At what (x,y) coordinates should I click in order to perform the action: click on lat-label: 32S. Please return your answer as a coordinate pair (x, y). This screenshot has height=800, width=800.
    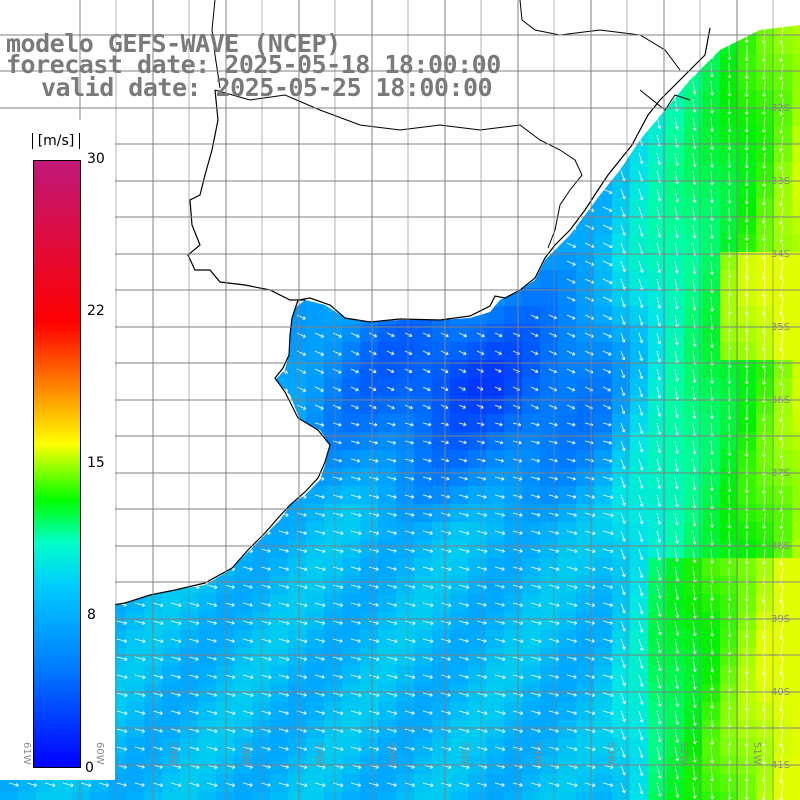
    Looking at the image, I should click on (781, 108).